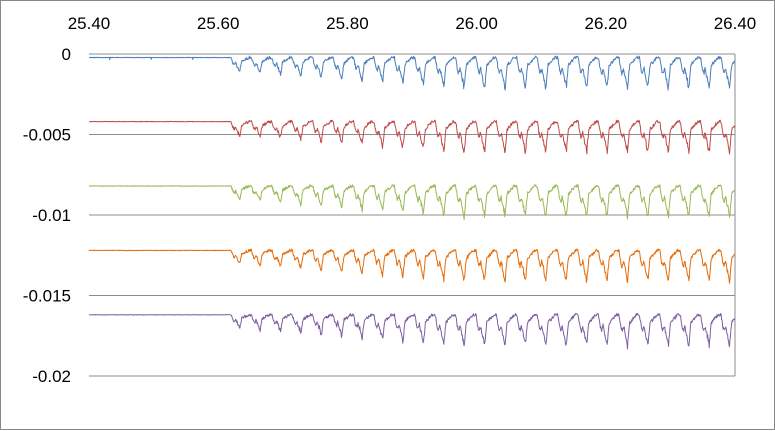  What do you see at coordinates (66, 54) in the screenshot?
I see `y-tick-label: 0` at bounding box center [66, 54].